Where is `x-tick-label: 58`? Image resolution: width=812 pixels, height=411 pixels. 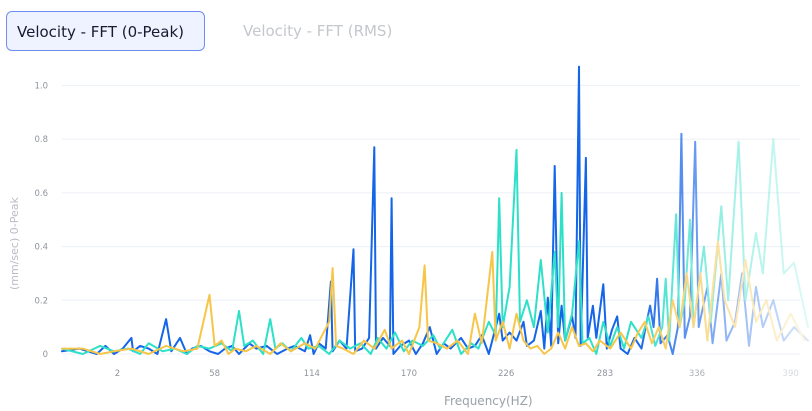 x-tick-label: 58 is located at coordinates (214, 374).